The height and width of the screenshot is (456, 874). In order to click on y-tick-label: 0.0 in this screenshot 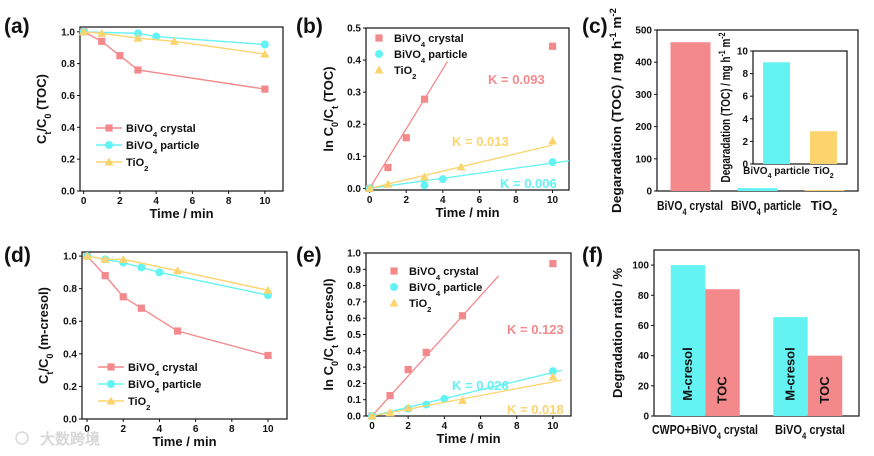, I will do `click(354, 189)`.